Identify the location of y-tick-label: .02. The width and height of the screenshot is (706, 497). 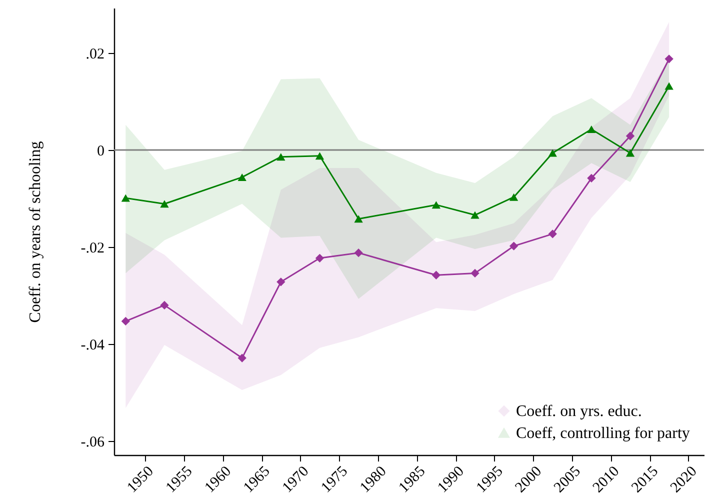
(95, 54).